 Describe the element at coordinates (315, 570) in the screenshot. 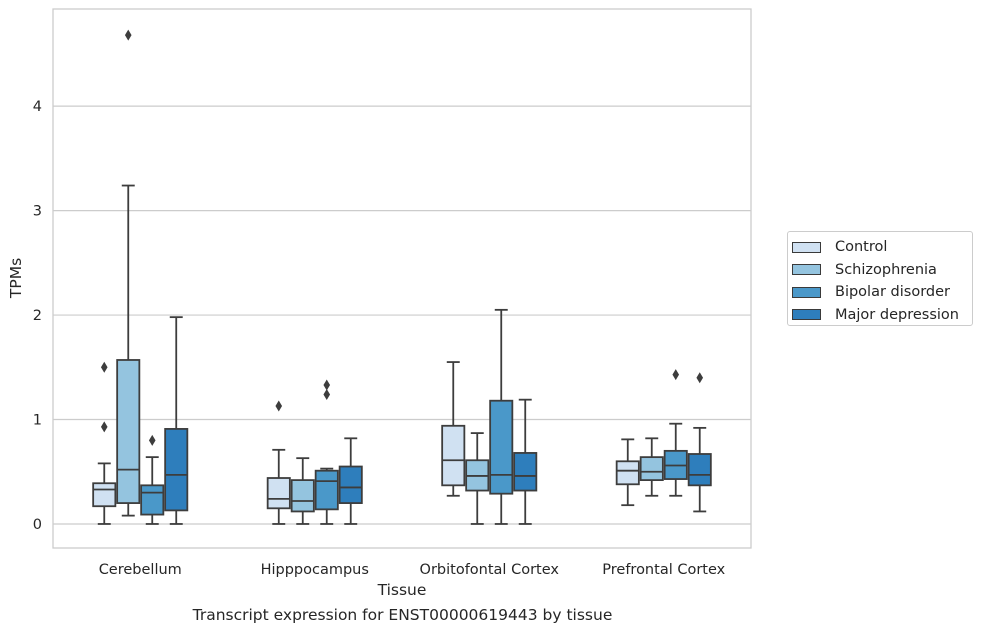

I see `x-tick-label: Hipppocampus` at that location.